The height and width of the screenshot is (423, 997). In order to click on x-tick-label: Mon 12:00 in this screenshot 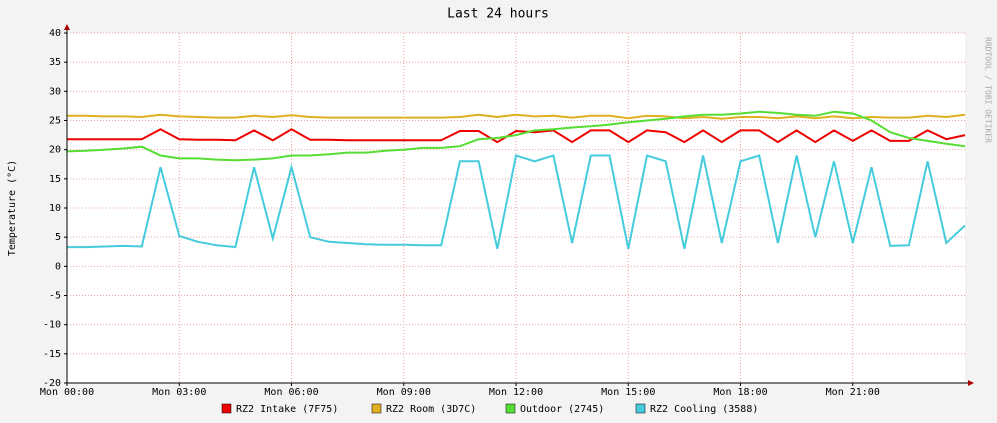, I will do `click(516, 392)`.